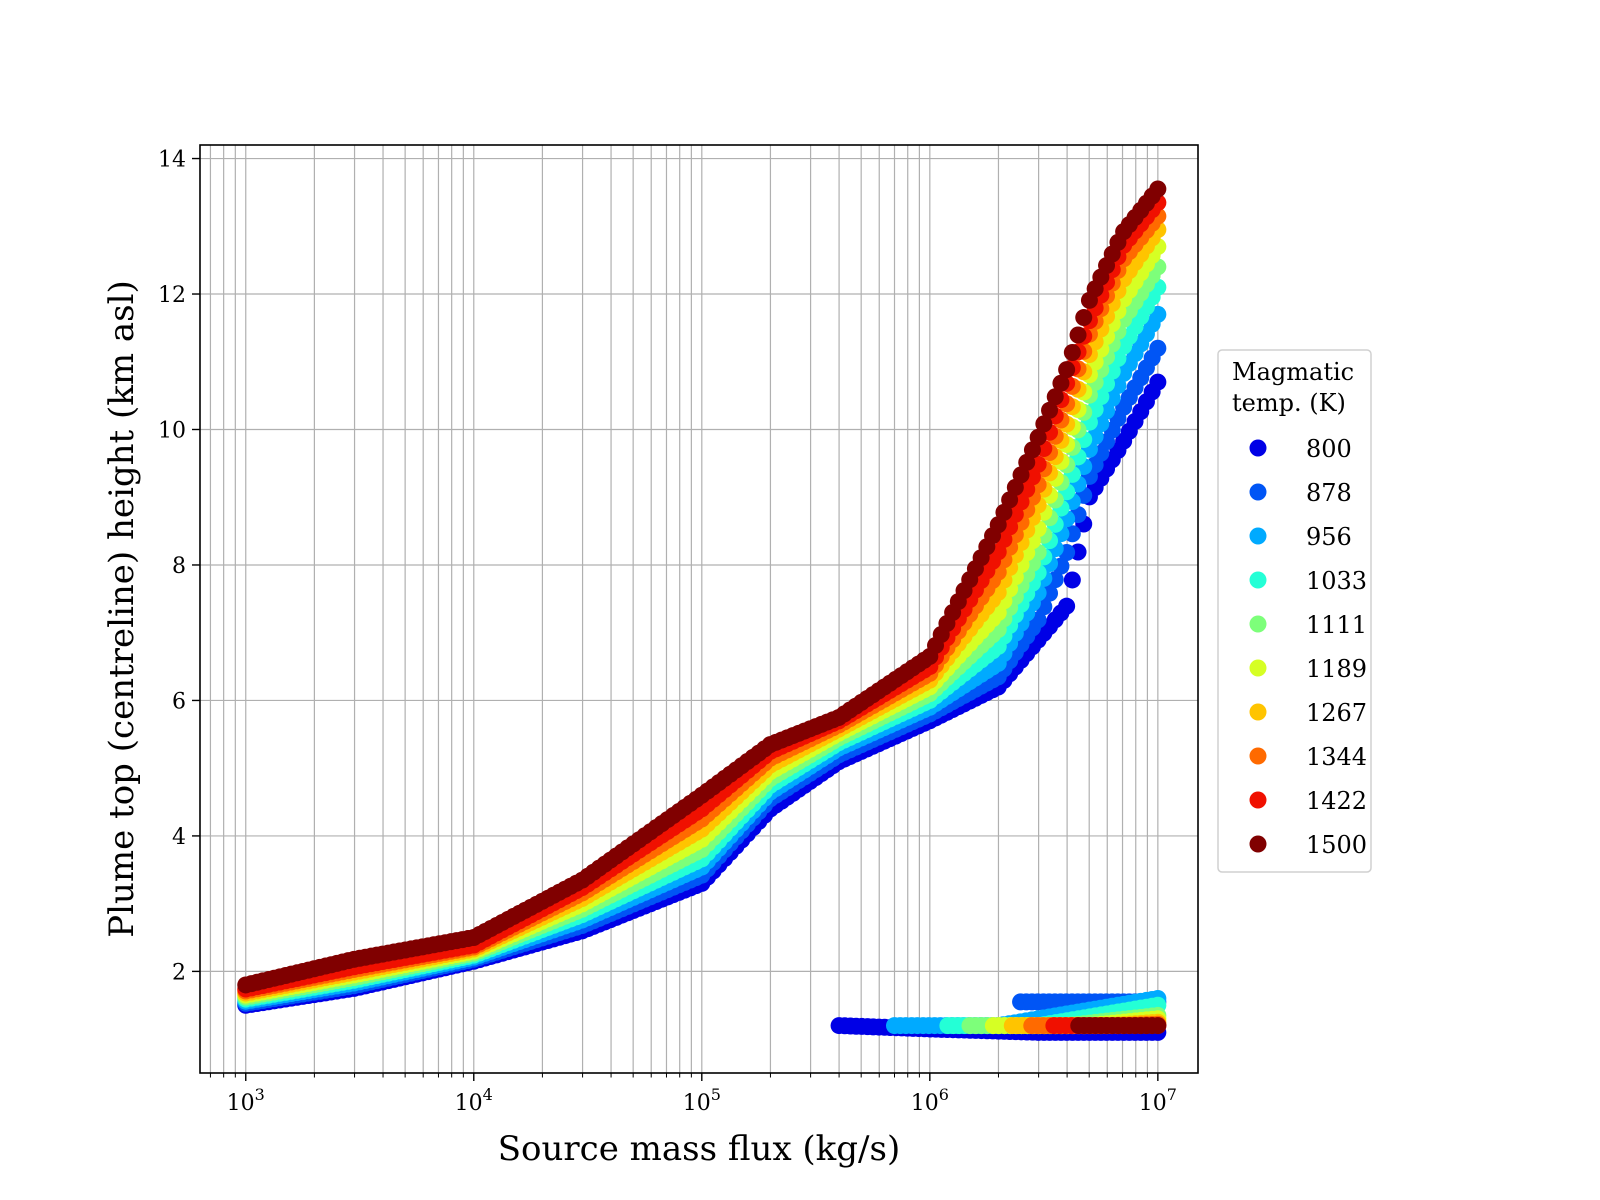 Image resolution: width=1600 pixels, height=1200 pixels. I want to click on legend-label: 1267, so click(1336, 713).